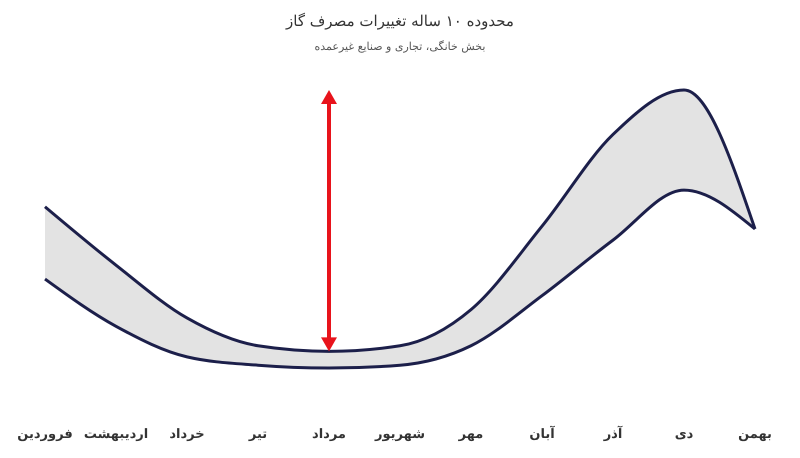 This screenshot has width=800, height=458. Describe the element at coordinates (399, 434) in the screenshot. I see `x-tick-label: شهریور` at that location.